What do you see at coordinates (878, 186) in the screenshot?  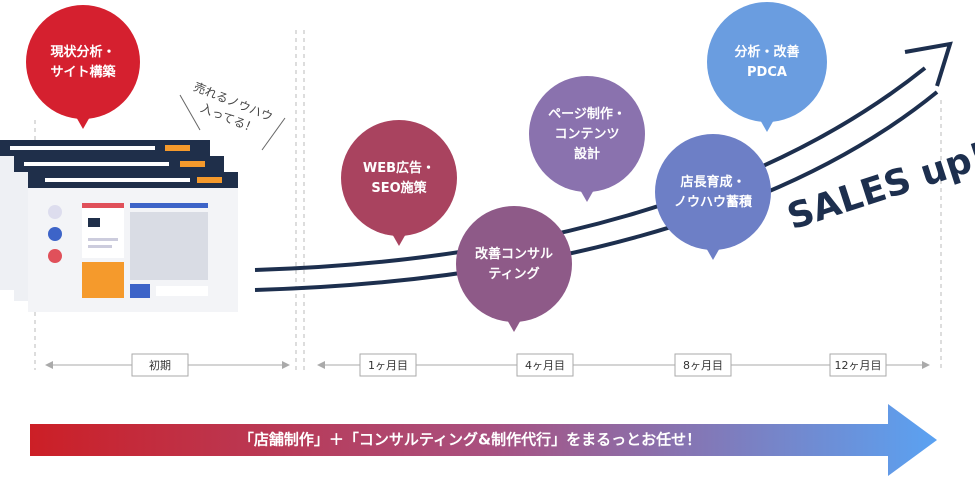 I see `sales-label: SALES up!` at bounding box center [878, 186].